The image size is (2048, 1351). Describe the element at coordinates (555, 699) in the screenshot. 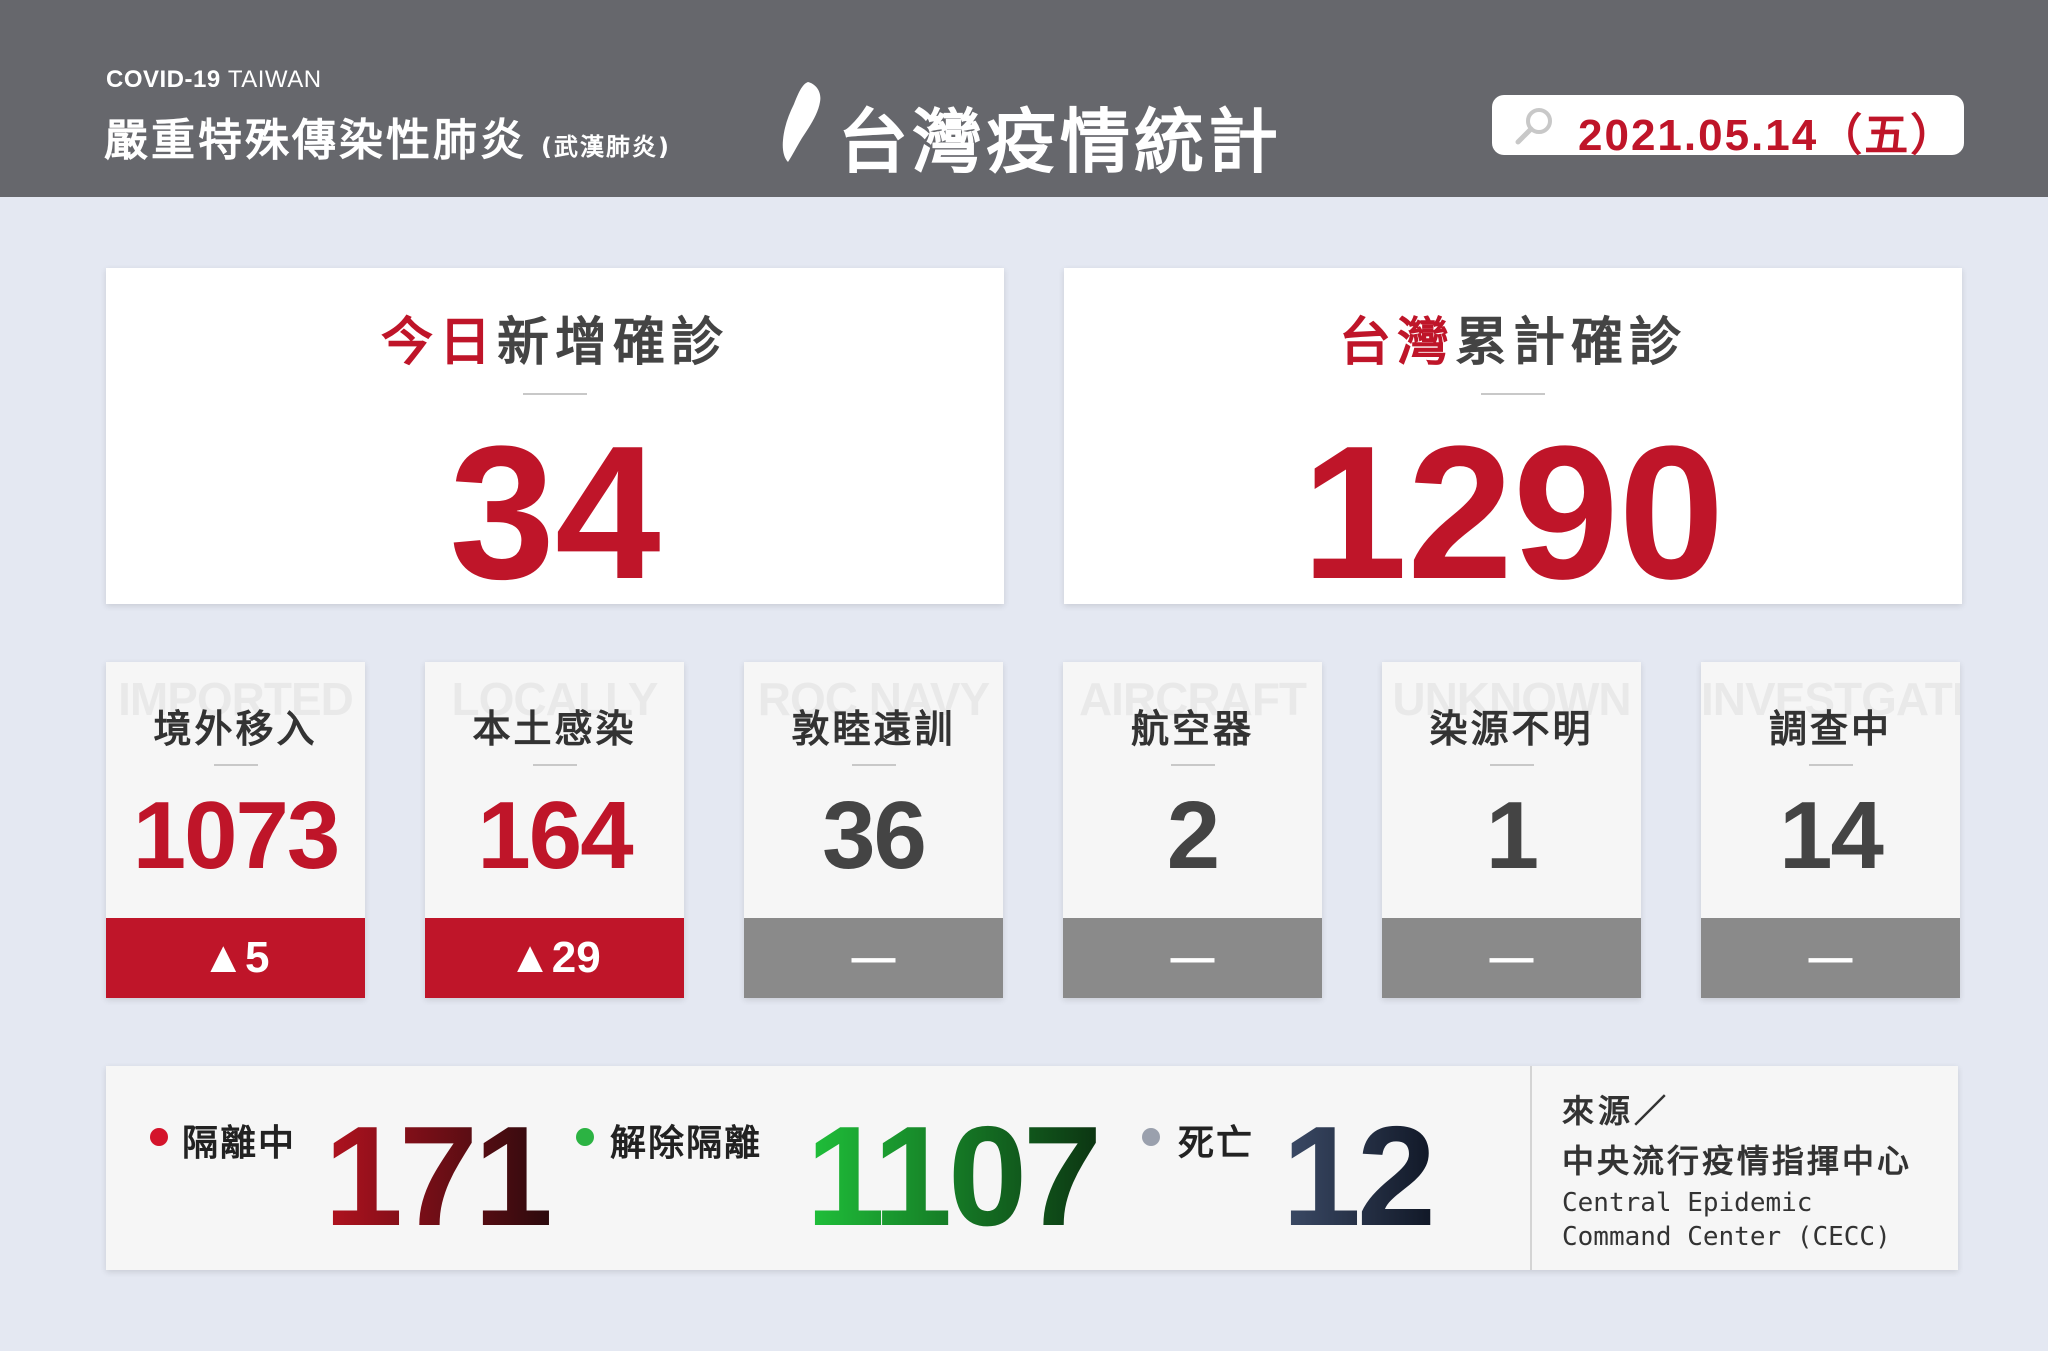

I see `local-ghost-text: LOCALLY` at that location.